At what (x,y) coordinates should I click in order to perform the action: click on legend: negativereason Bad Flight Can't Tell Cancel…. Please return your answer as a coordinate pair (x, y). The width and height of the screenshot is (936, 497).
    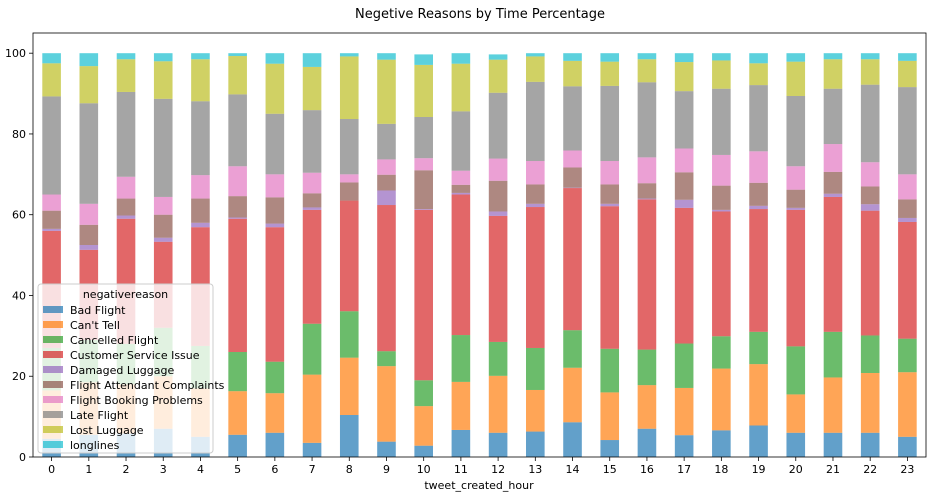
    Looking at the image, I should click on (131, 368).